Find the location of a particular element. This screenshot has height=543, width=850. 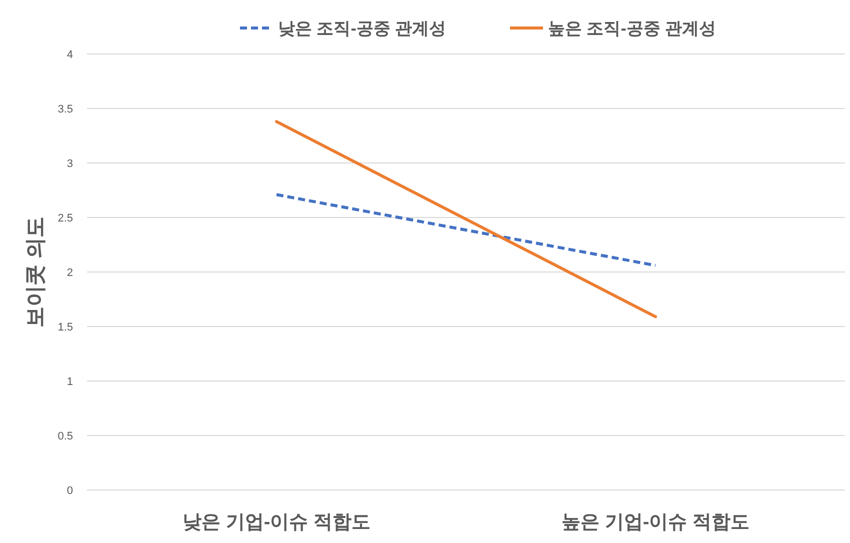

y-tick-label: 1.5 is located at coordinates (65, 328).